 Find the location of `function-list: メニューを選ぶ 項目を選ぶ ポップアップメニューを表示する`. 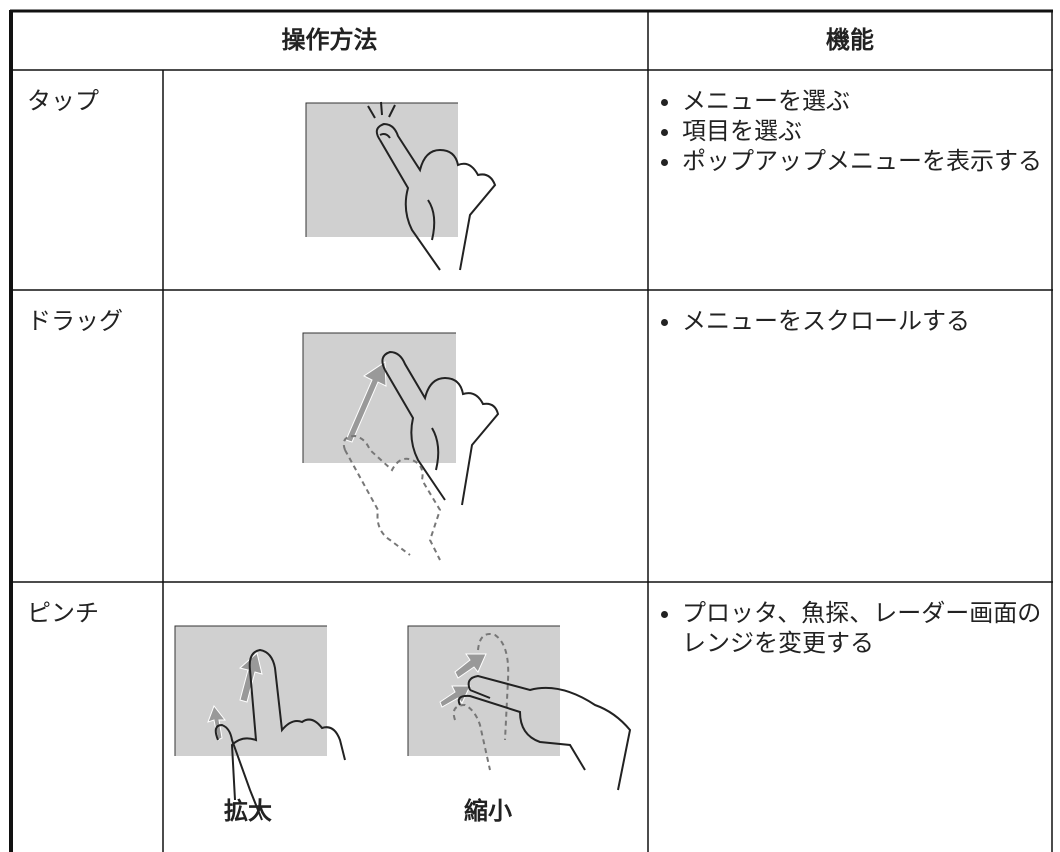

function-list: メニューを選ぶ 項目を選ぶ ポップアップメニューを表示する is located at coordinates (860, 131).